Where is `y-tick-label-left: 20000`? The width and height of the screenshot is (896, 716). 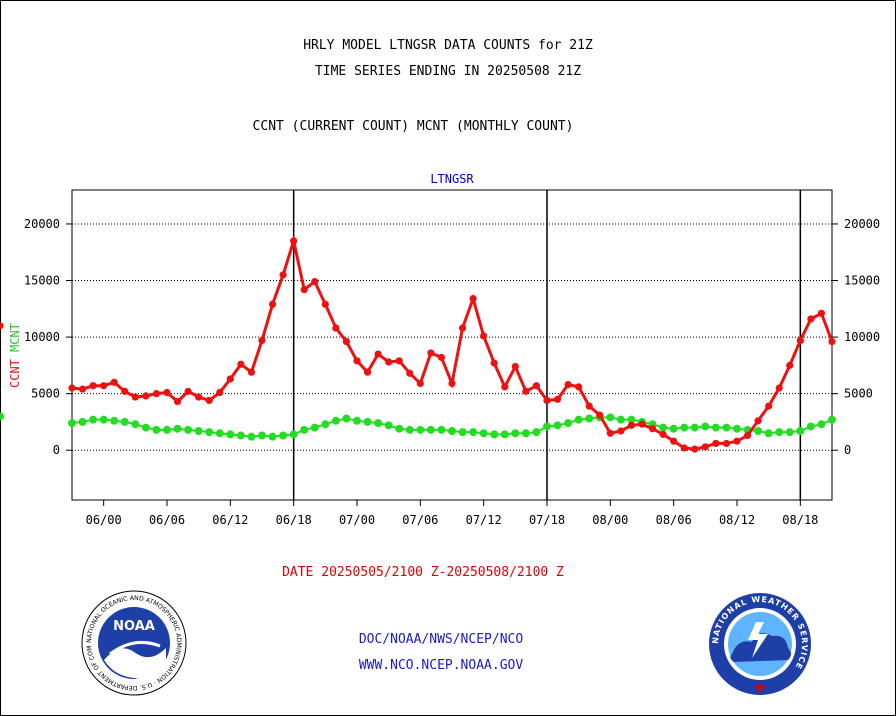 y-tick-label-left: 20000 is located at coordinates (42, 224).